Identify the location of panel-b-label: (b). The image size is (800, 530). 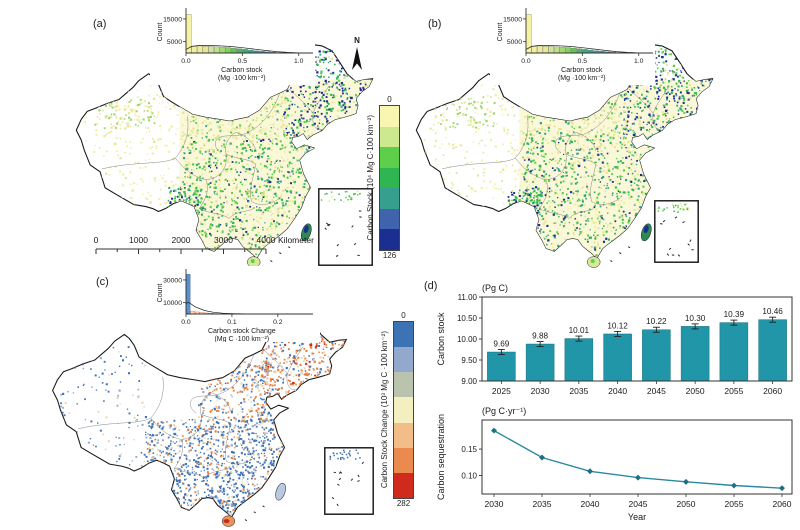
(435, 24).